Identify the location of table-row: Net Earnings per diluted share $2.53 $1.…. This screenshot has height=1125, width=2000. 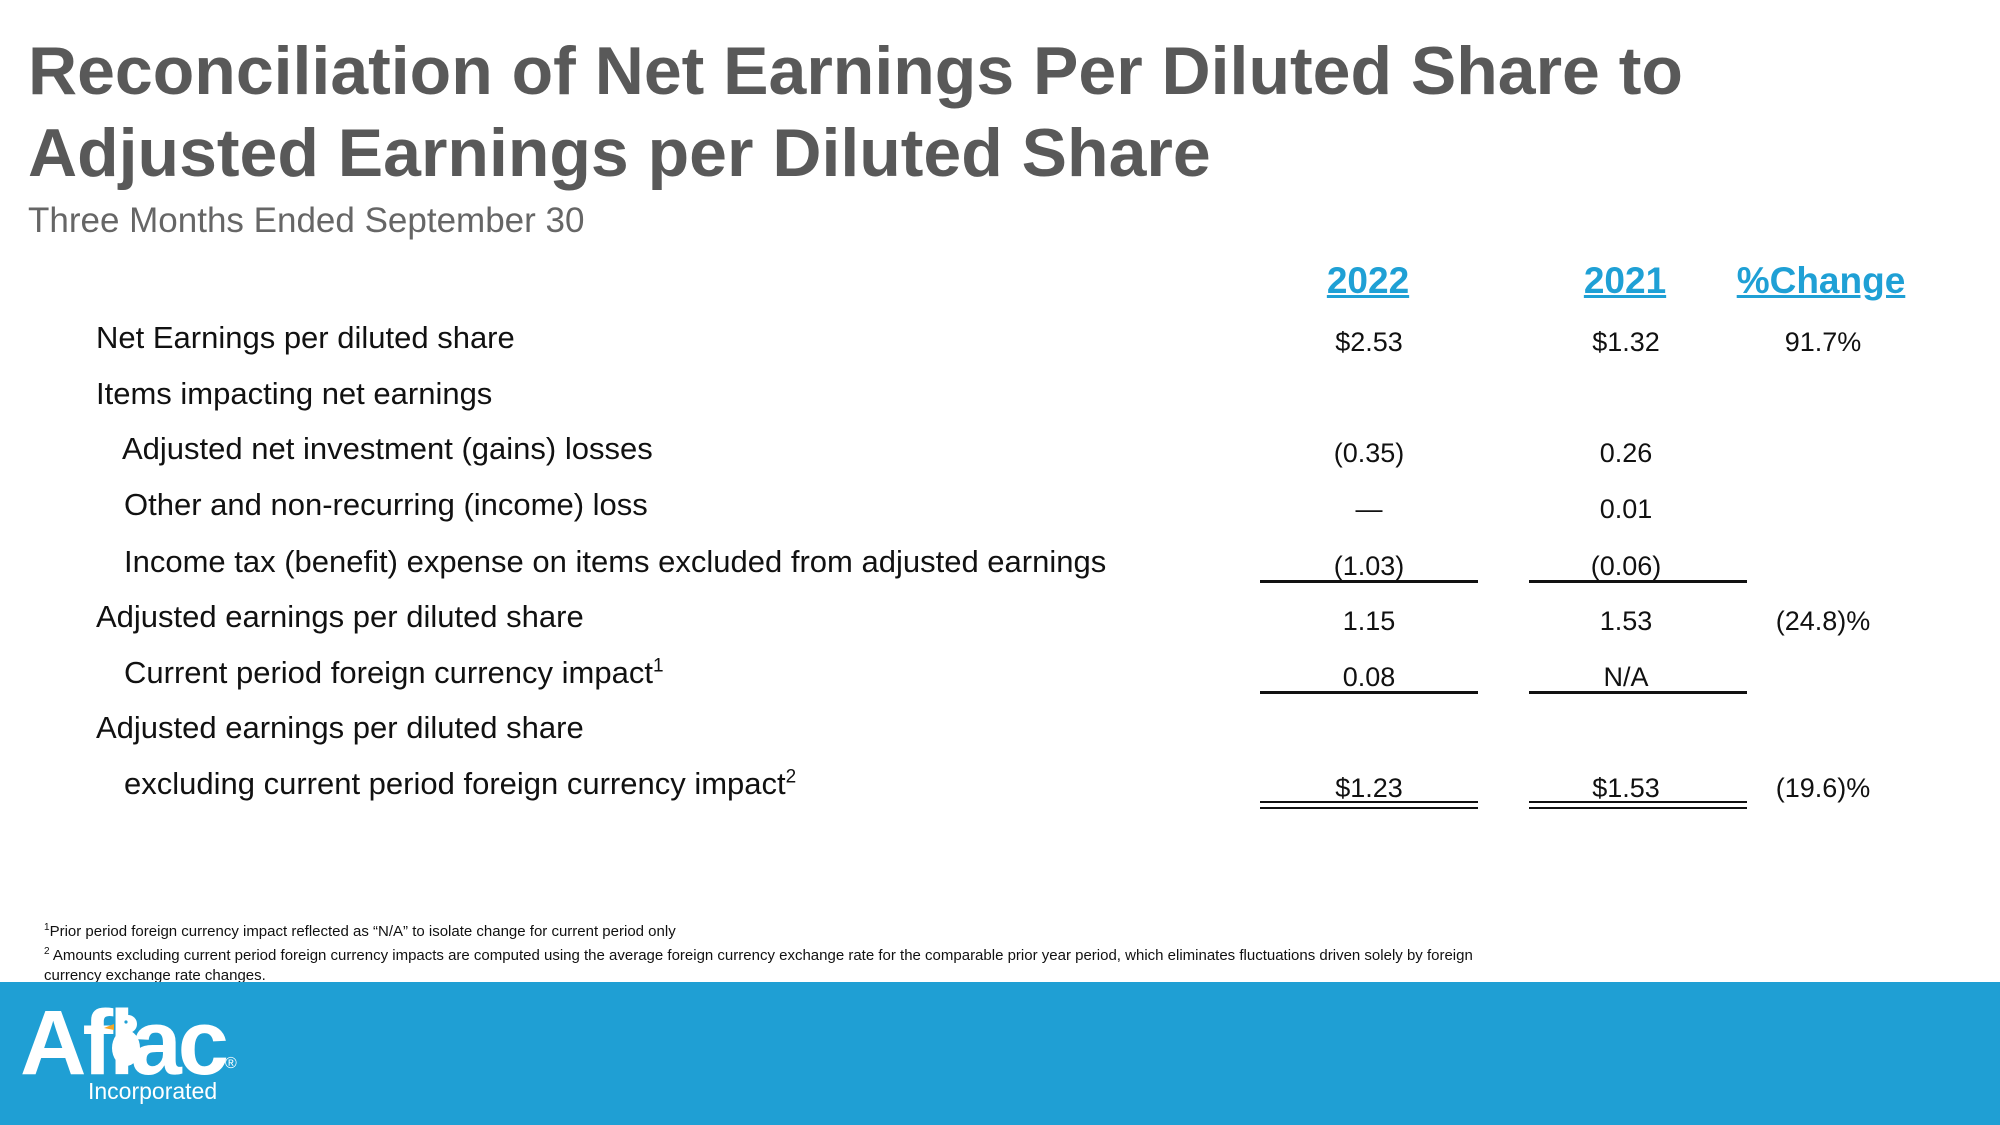
(1000, 343).